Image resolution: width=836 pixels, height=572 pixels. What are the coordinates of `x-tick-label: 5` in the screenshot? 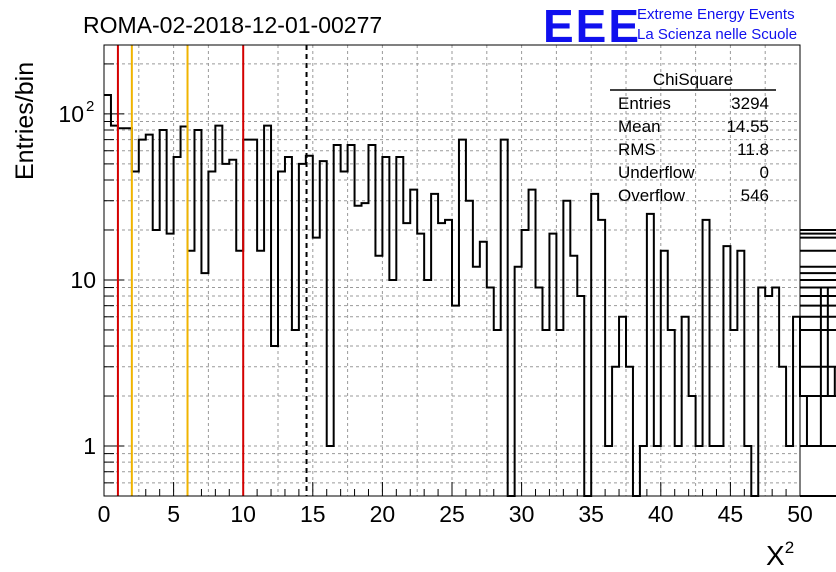 It's located at (173, 514).